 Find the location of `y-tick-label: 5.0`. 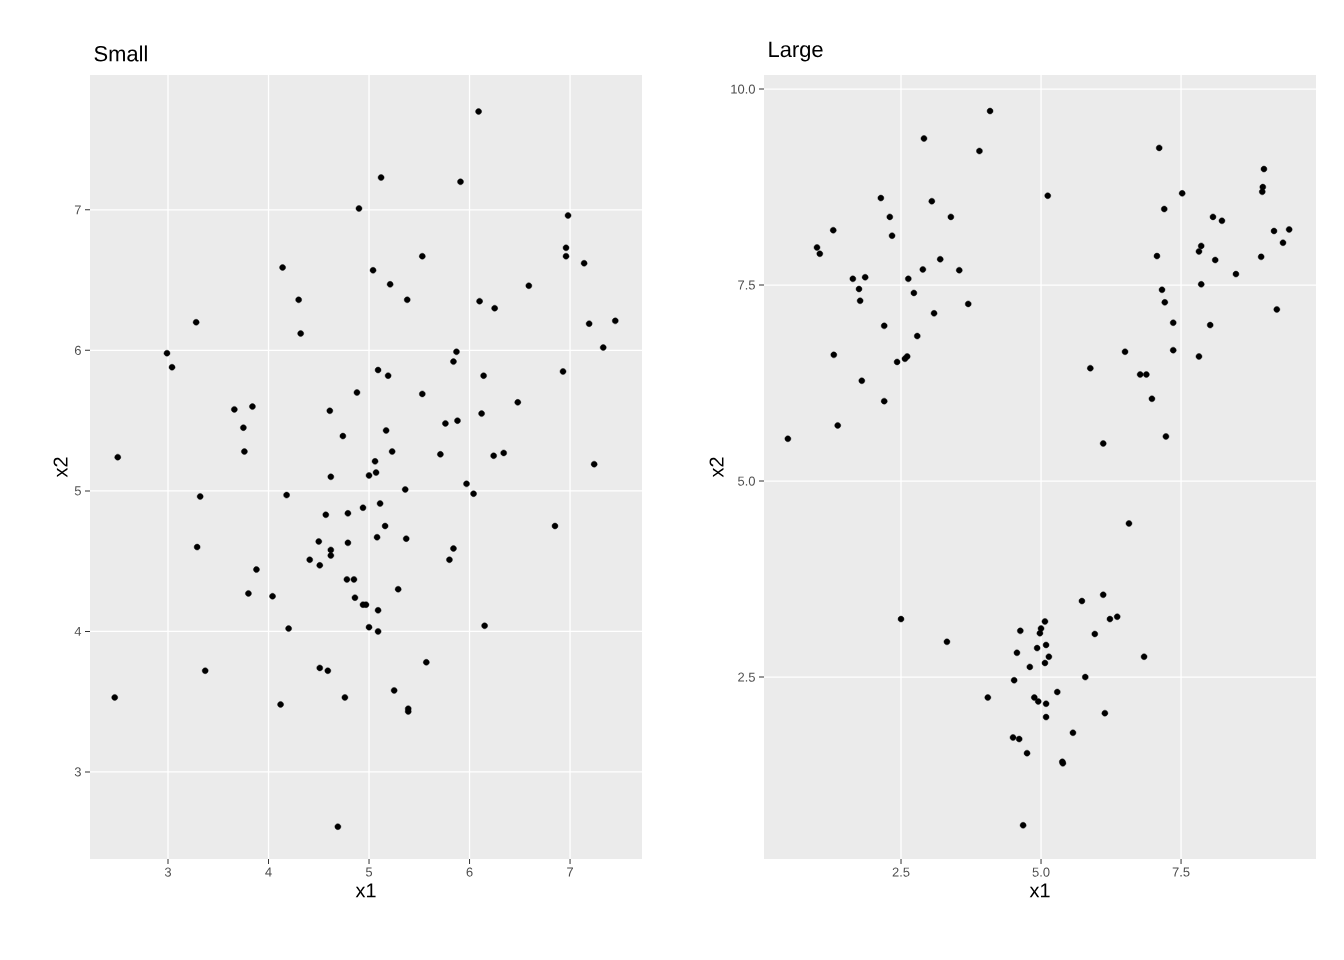

y-tick-label: 5.0 is located at coordinates (746, 481).